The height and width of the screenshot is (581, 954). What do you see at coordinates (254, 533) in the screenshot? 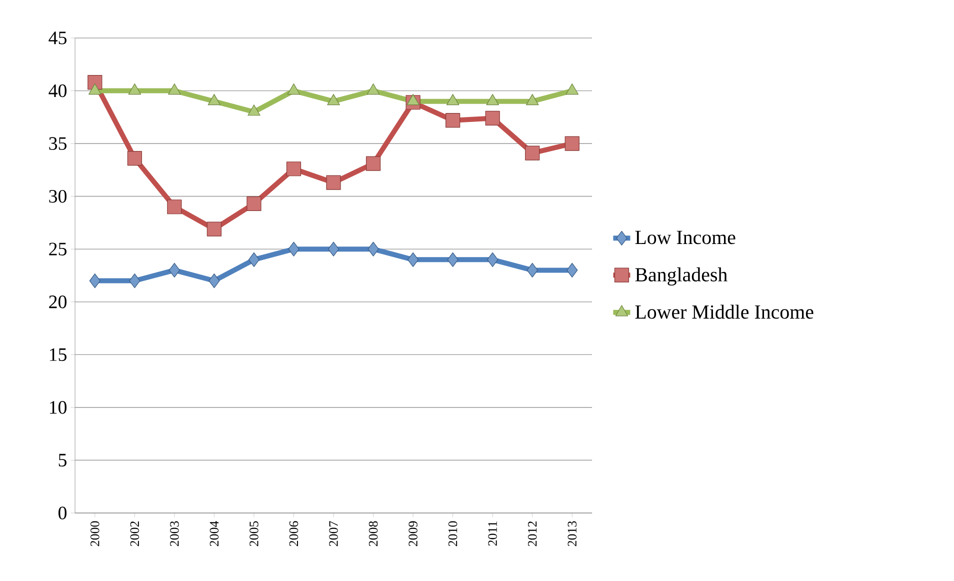
I see `x-tick-label: 2005` at bounding box center [254, 533].